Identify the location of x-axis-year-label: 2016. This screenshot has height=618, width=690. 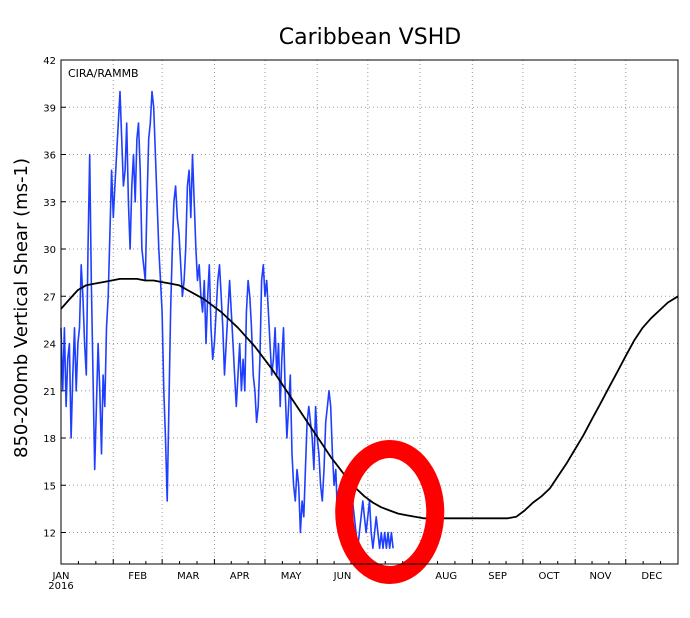
(60, 586).